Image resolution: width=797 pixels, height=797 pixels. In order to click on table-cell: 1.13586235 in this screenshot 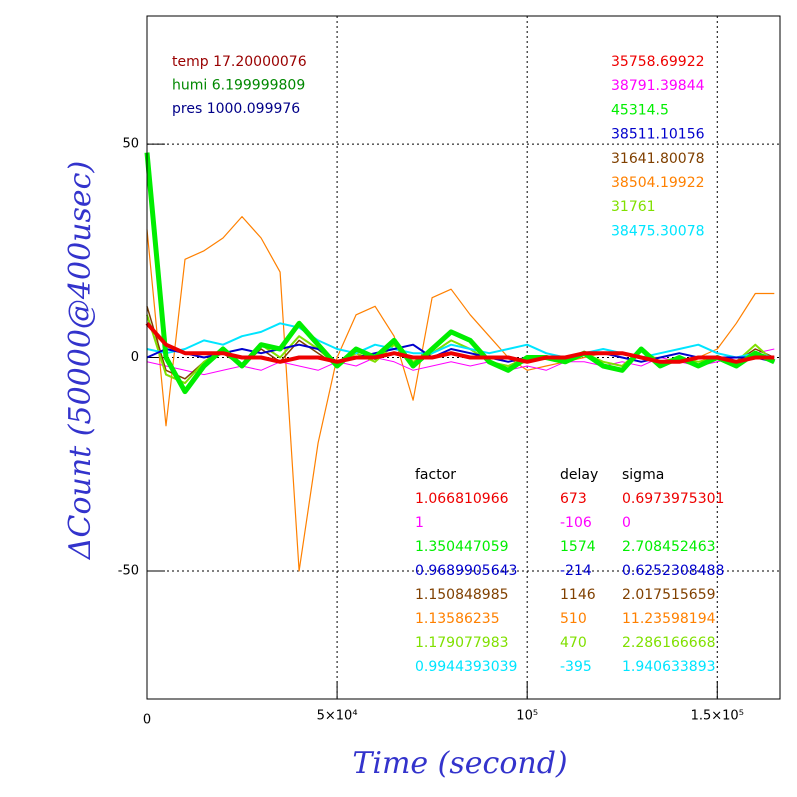, I will do `click(457, 619)`.